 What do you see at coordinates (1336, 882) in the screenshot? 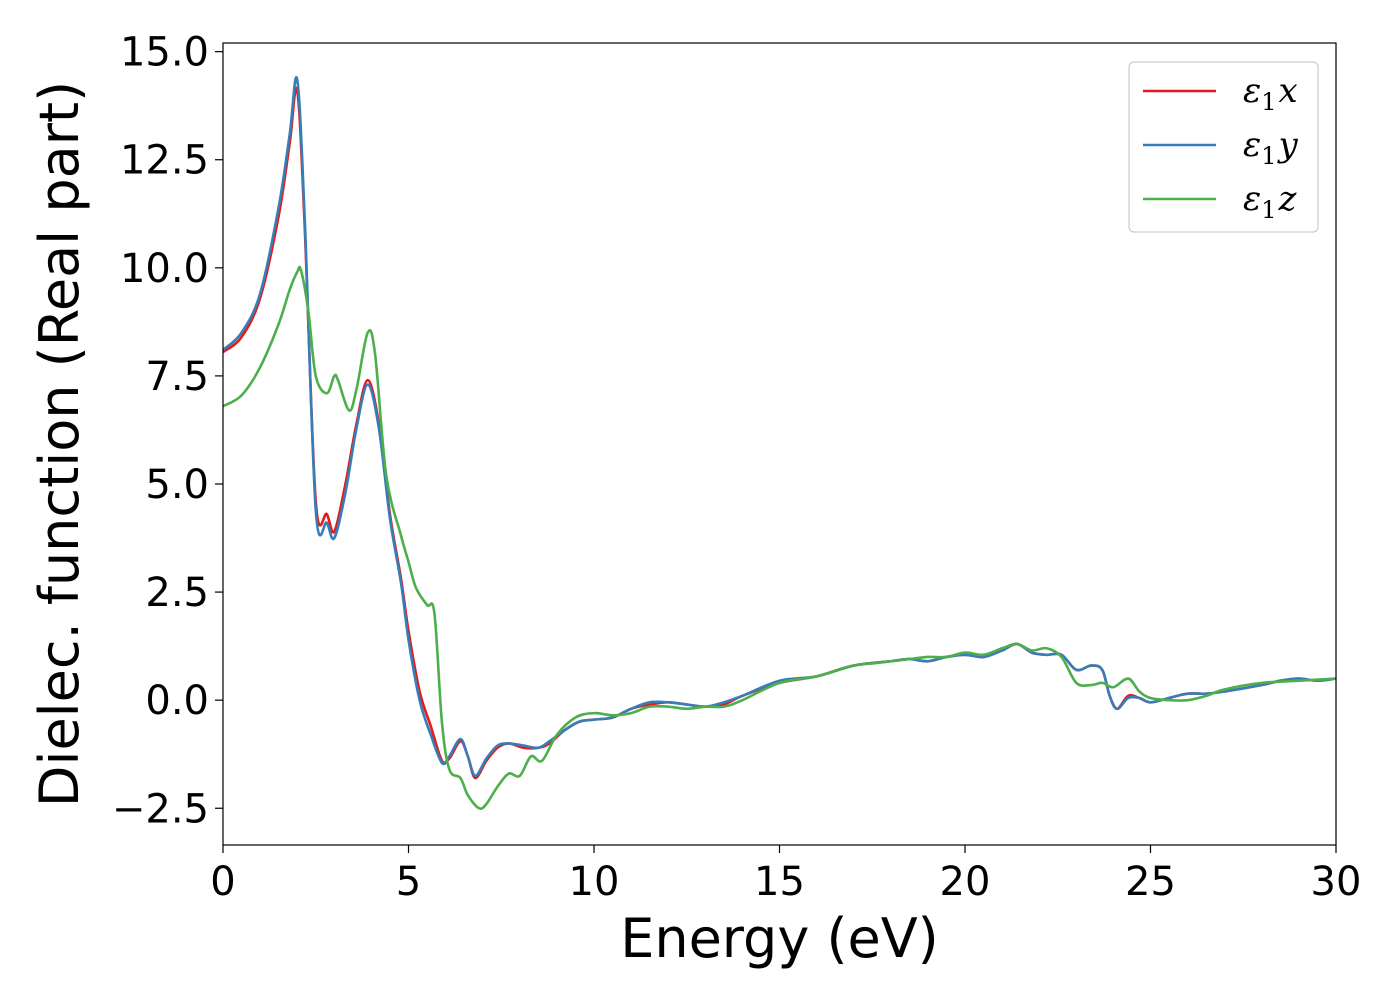
I see `x-tick-label: 30` at bounding box center [1336, 882].